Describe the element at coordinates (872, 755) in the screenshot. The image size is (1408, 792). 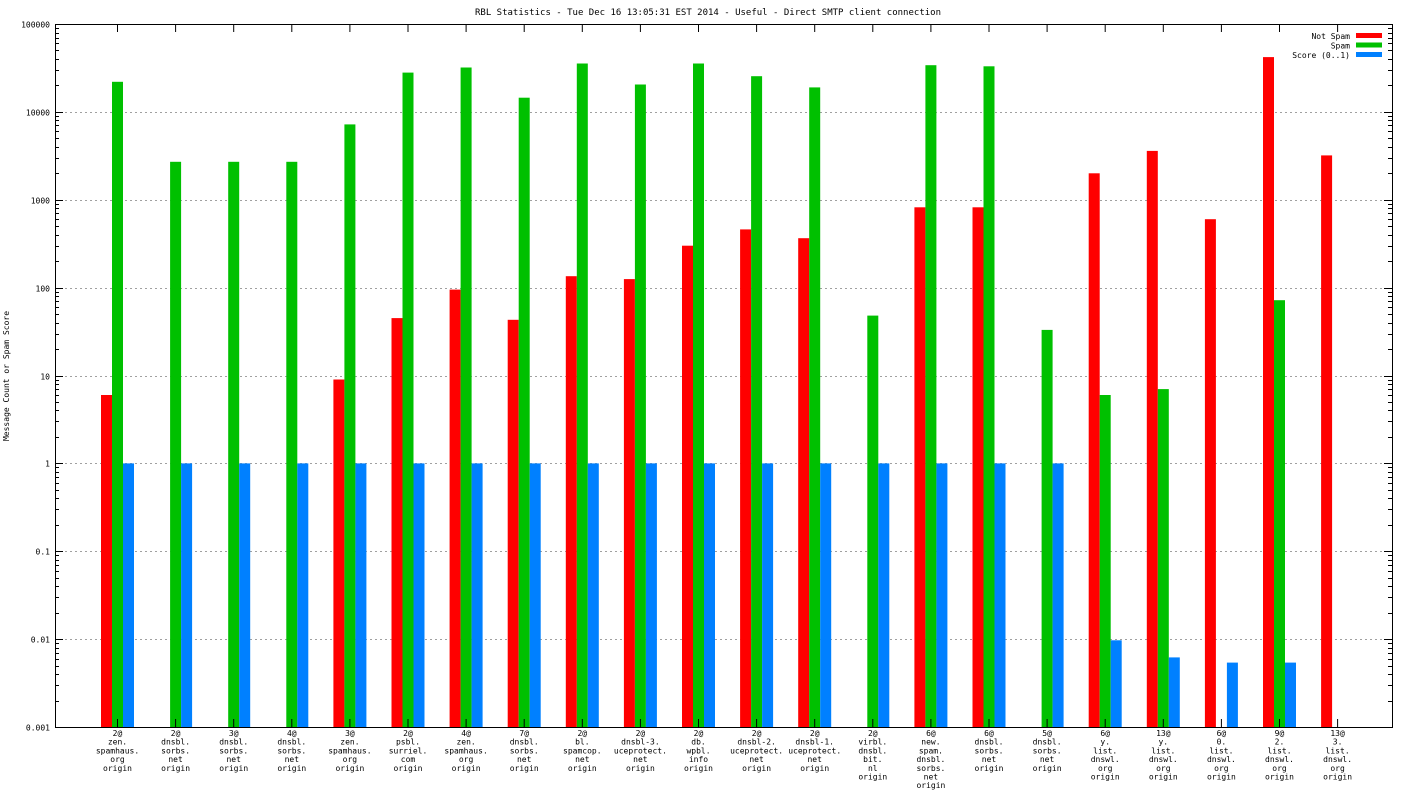
I see `x-tick-label: 2@ virbl. dnsbl. bit. nl origin` at that location.